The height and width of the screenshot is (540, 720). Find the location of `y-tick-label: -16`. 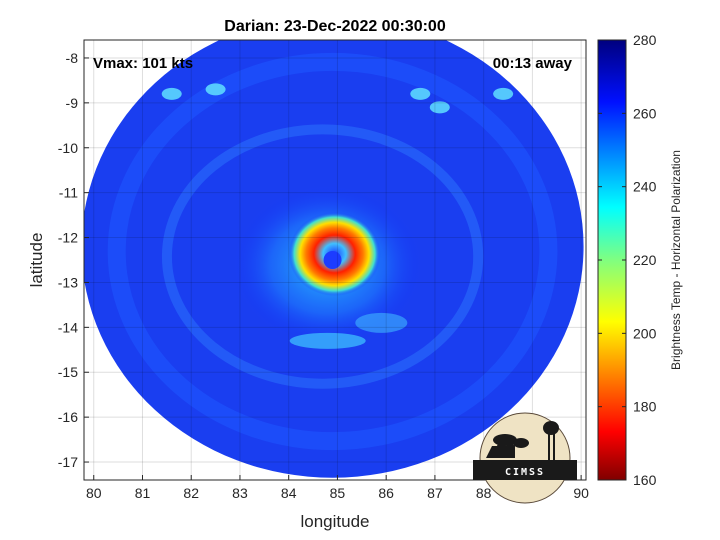

y-tick-label: -16 is located at coordinates (68, 417).